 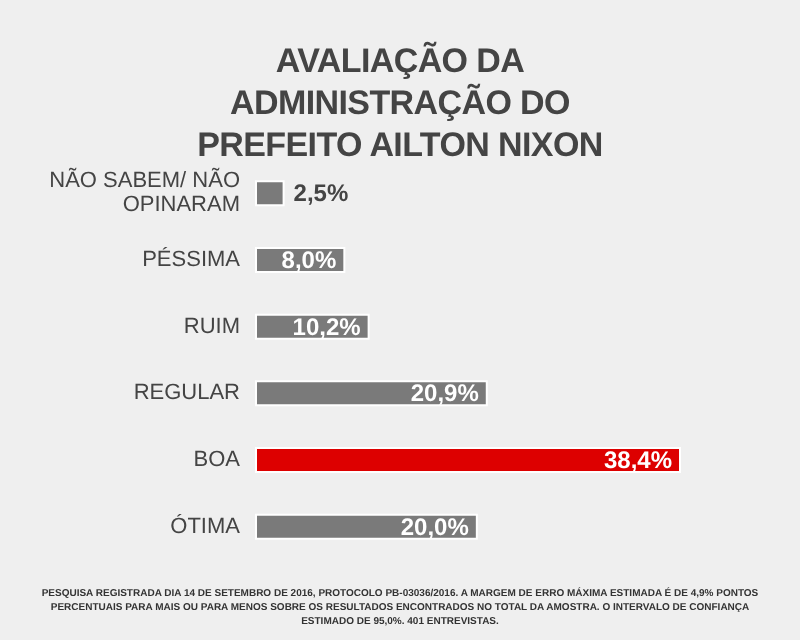 I want to click on data-label: 8,0%, so click(x=309, y=260).